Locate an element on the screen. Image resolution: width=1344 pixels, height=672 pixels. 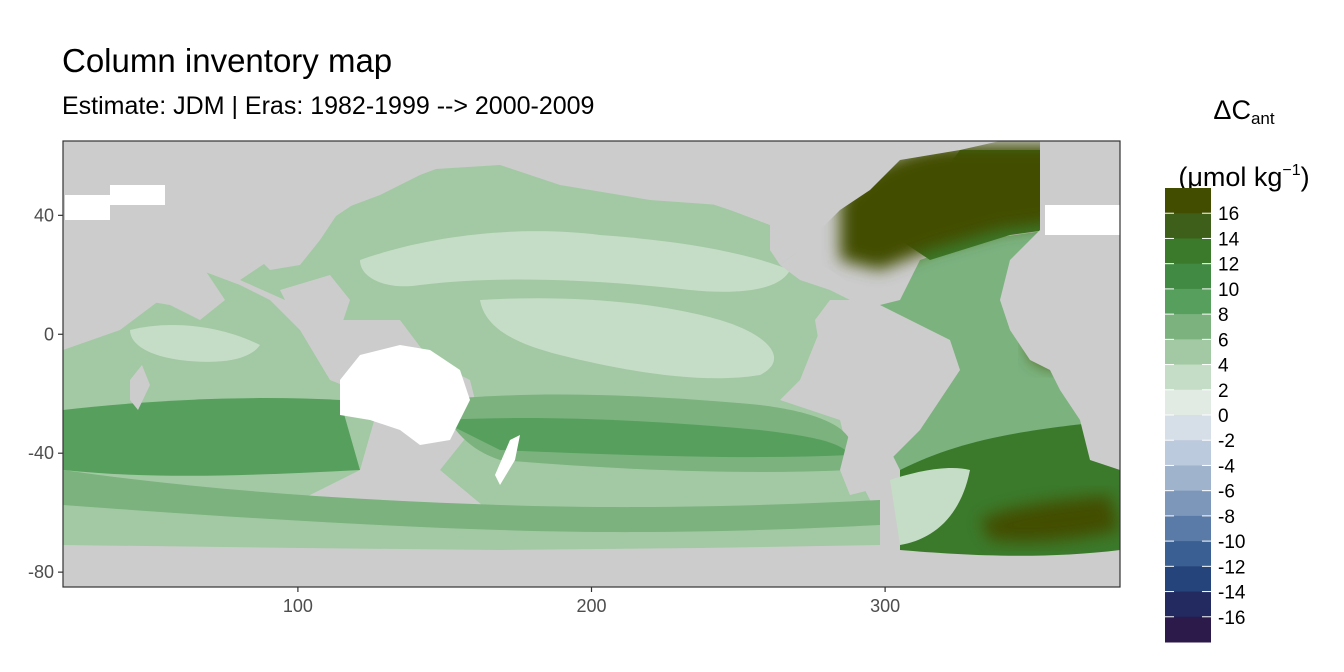
legend-label: -10 is located at coordinates (1231, 542).